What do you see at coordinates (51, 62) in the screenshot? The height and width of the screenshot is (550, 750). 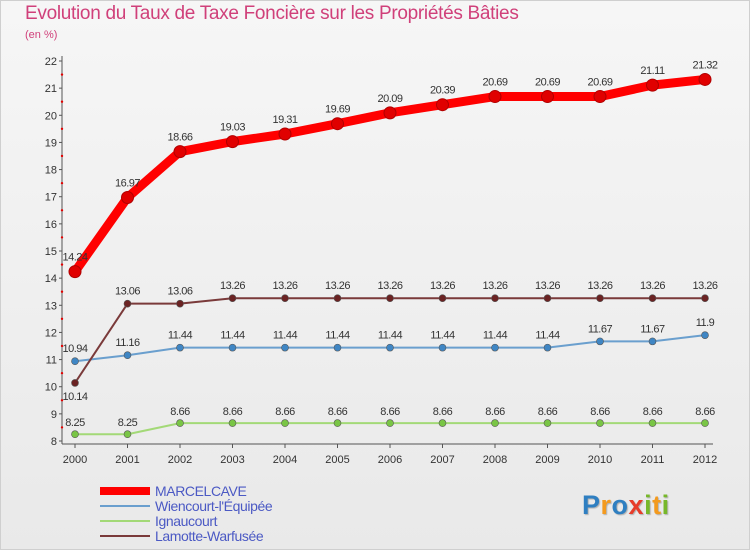 I see `y-tick-label: 22` at bounding box center [51, 62].